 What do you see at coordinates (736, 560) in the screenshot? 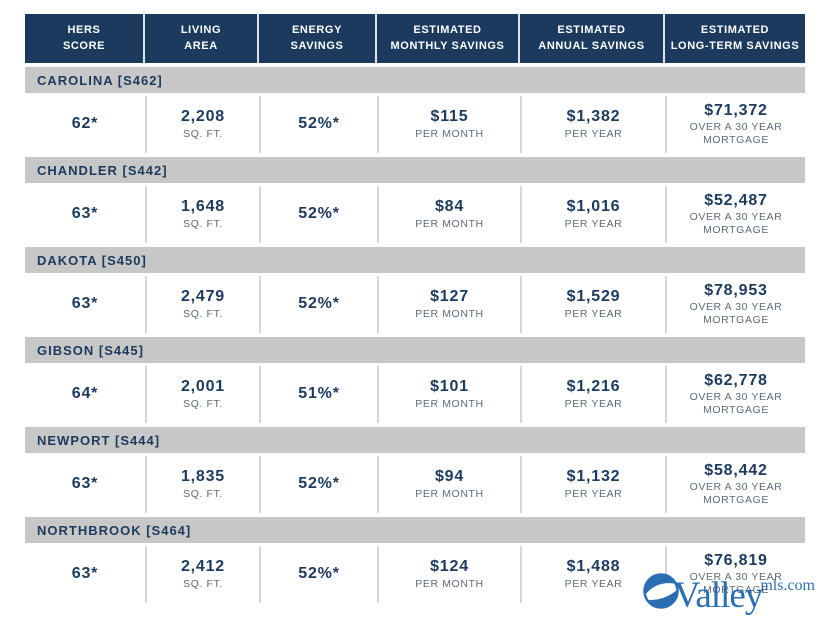
I see `longterm-savings-value: $76,819` at bounding box center [736, 560].